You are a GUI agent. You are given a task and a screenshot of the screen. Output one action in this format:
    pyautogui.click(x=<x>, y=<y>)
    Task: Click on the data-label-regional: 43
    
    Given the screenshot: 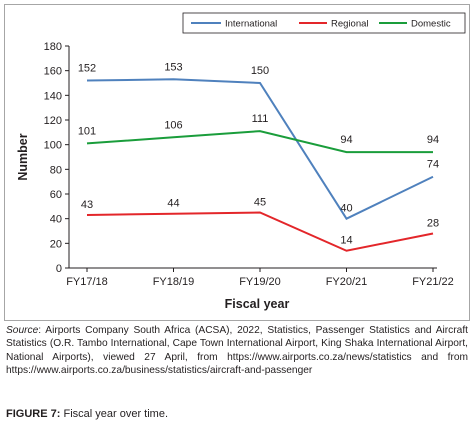 What is the action you would take?
    pyautogui.click(x=87, y=205)
    